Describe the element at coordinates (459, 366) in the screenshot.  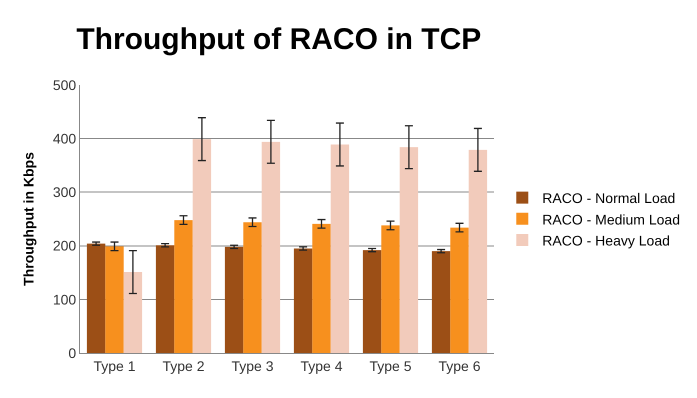
I see `x-tick-label: Type 6` at that location.